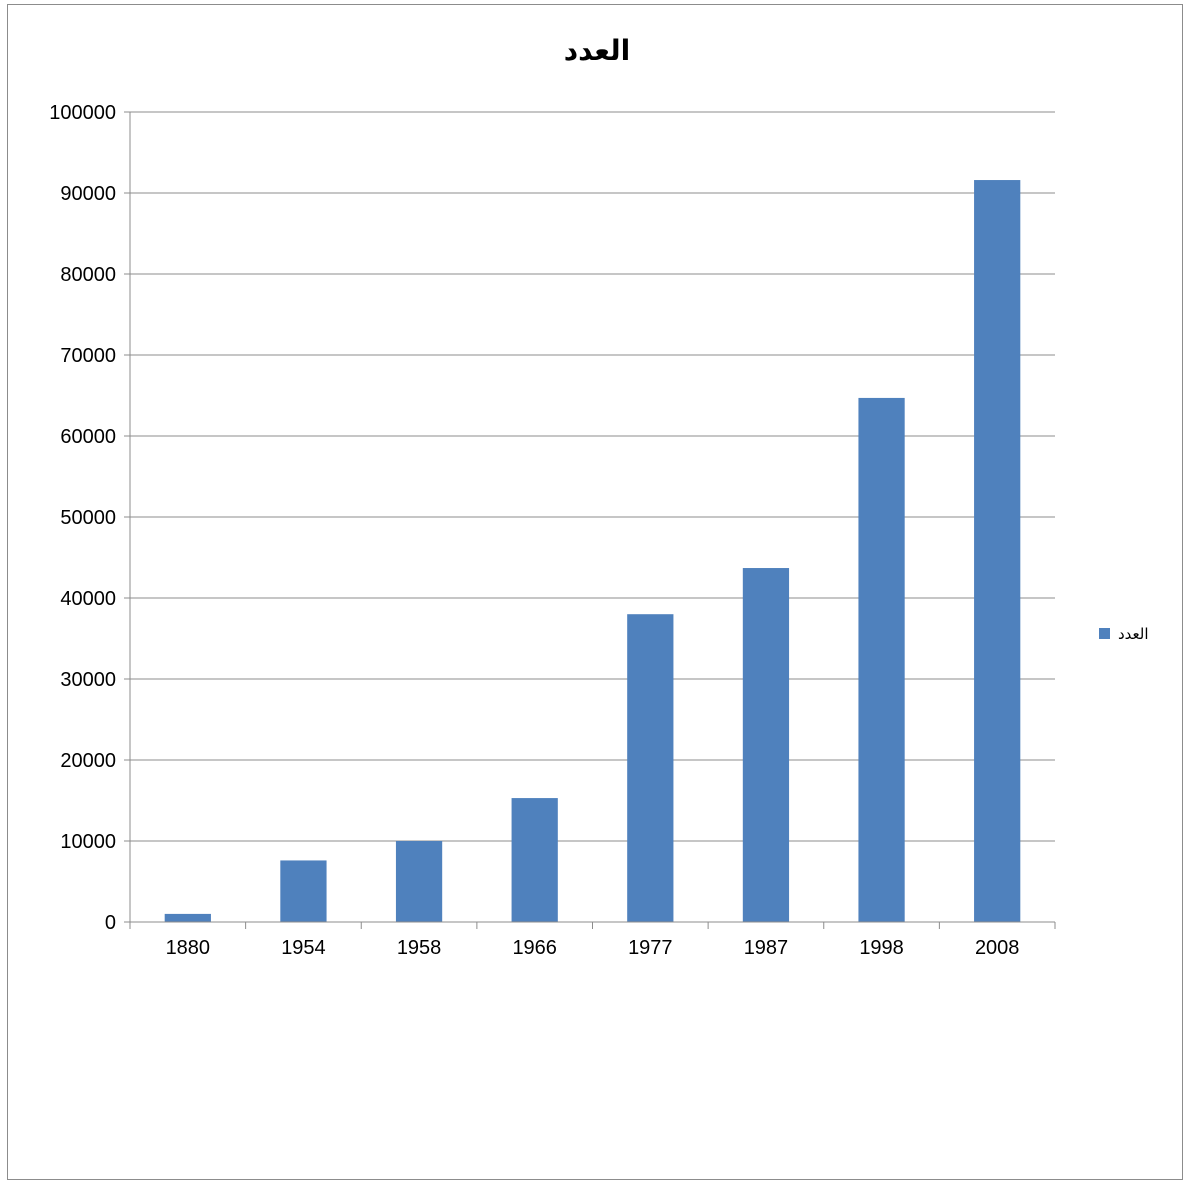 The image size is (1187, 1183). Describe the element at coordinates (82, 113) in the screenshot. I see `y-tick-label: 100000` at that location.